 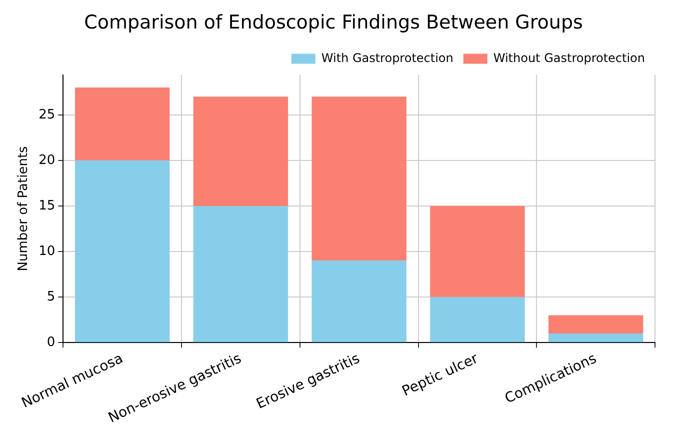 I want to click on chart-title: Comparison of Endoscopic Findings Between Groups, so click(x=333, y=22).